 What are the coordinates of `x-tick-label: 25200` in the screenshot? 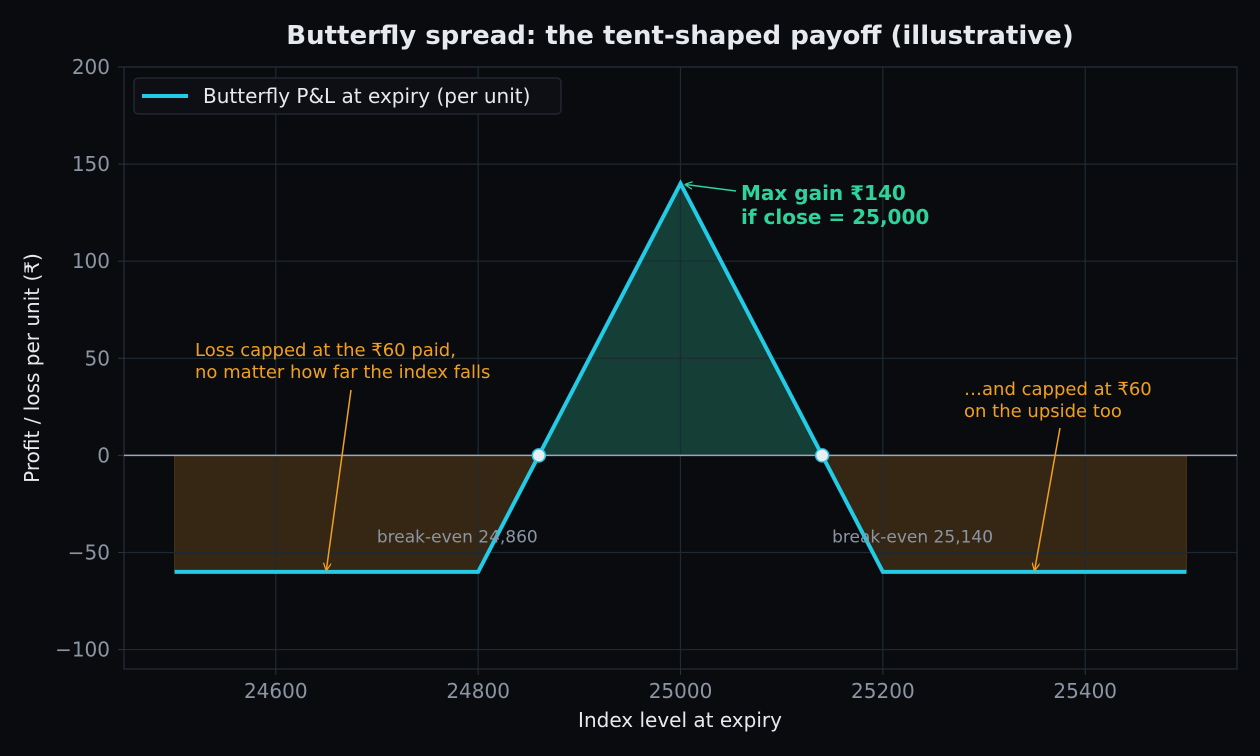 It's located at (883, 691).